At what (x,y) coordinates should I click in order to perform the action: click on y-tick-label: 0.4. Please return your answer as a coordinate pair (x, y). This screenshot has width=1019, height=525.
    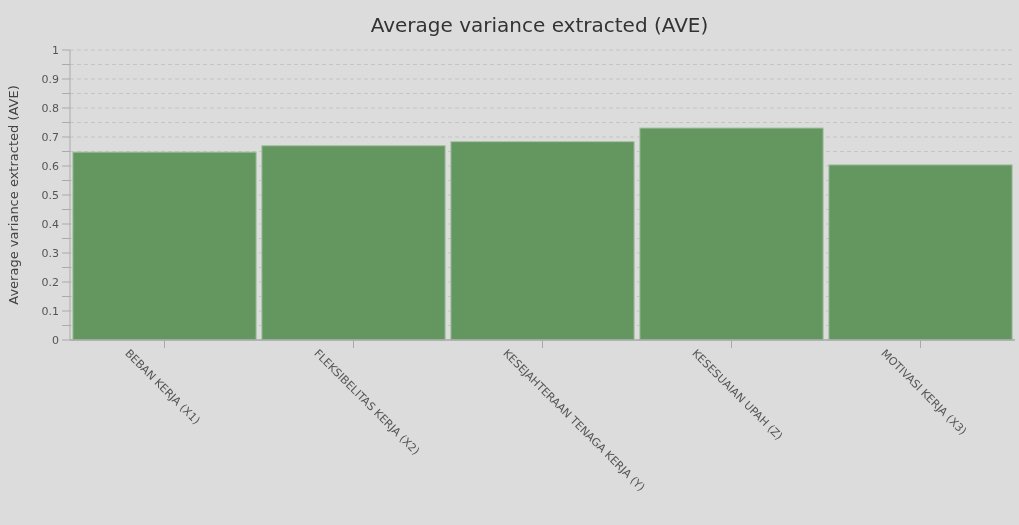
    Looking at the image, I should click on (50, 224).